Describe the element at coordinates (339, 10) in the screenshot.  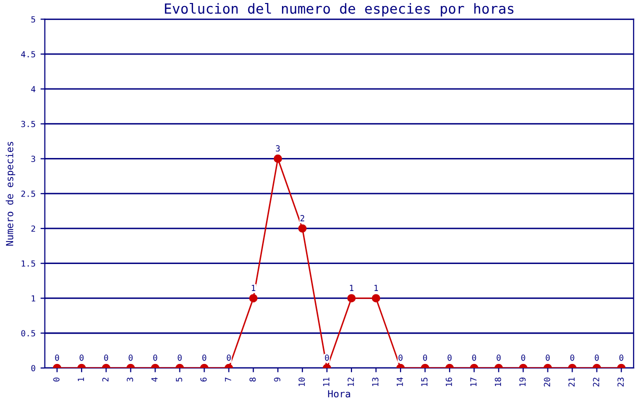
I see `chart-title: Evolucion del numero de especies por horas` at that location.